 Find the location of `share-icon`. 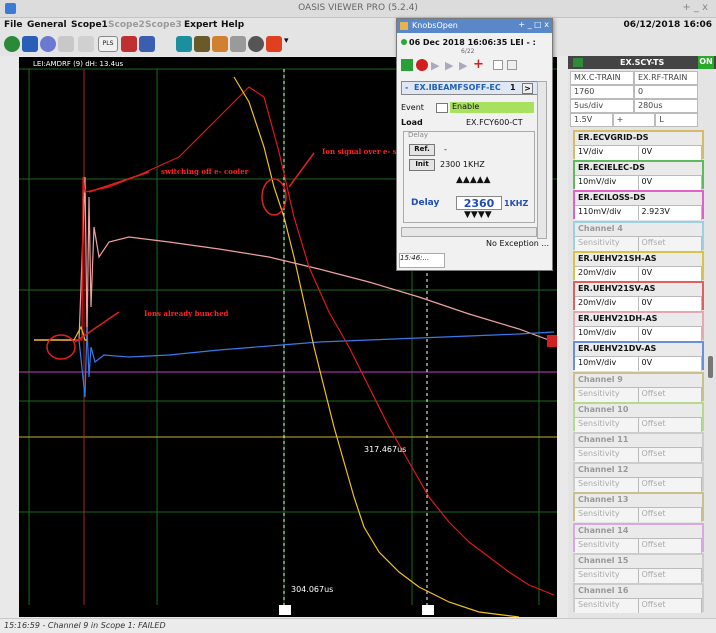

share-icon is located at coordinates (256, 44).